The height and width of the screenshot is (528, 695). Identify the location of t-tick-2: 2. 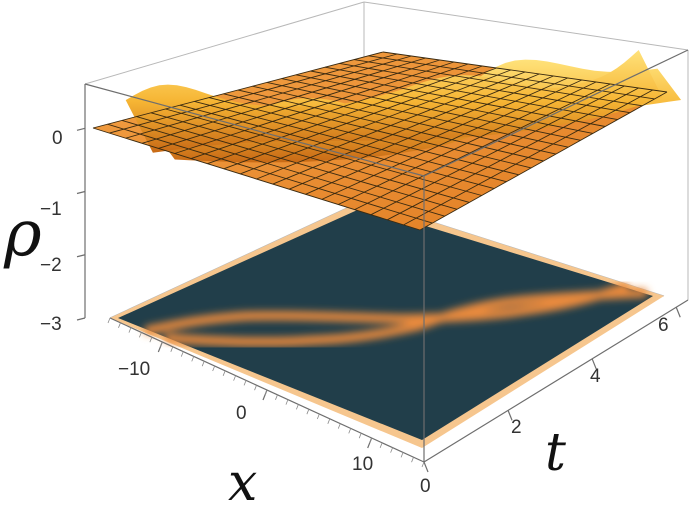
(516, 427).